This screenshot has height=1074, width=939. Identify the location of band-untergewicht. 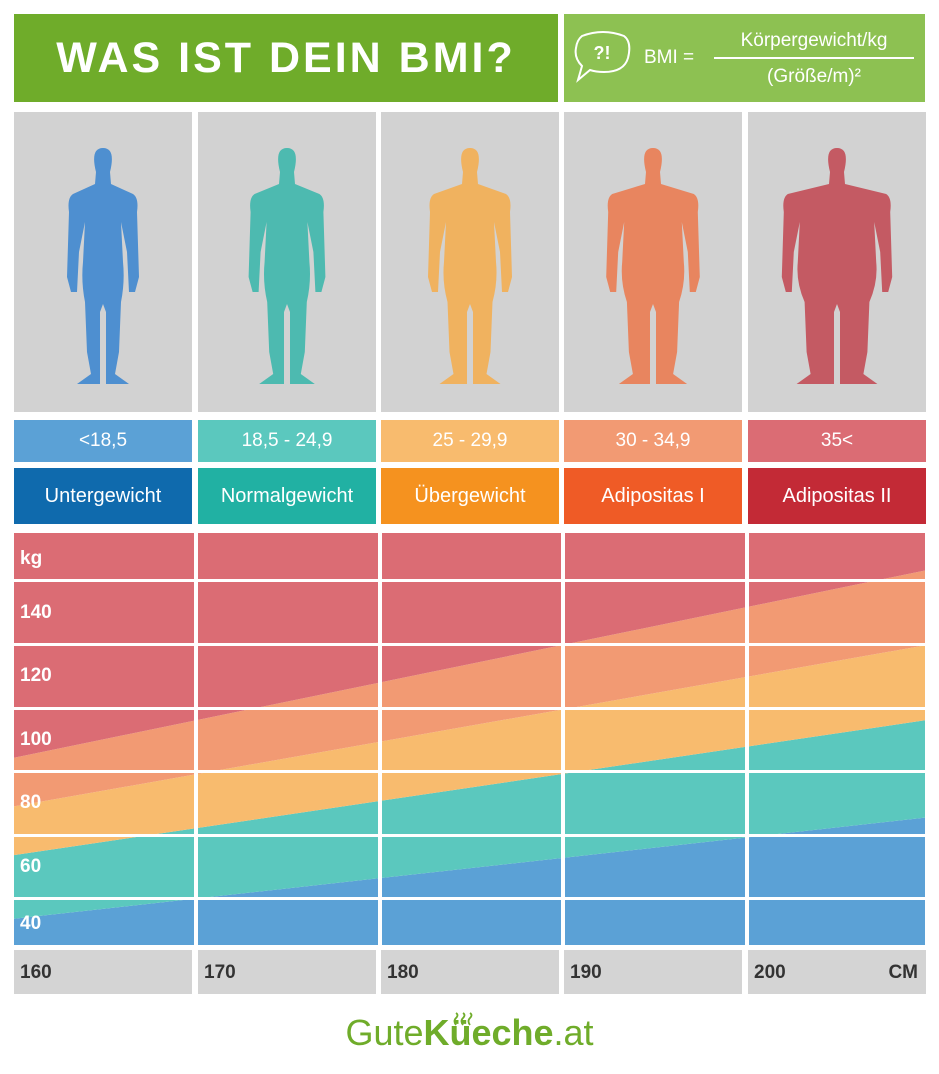
(469, 881).